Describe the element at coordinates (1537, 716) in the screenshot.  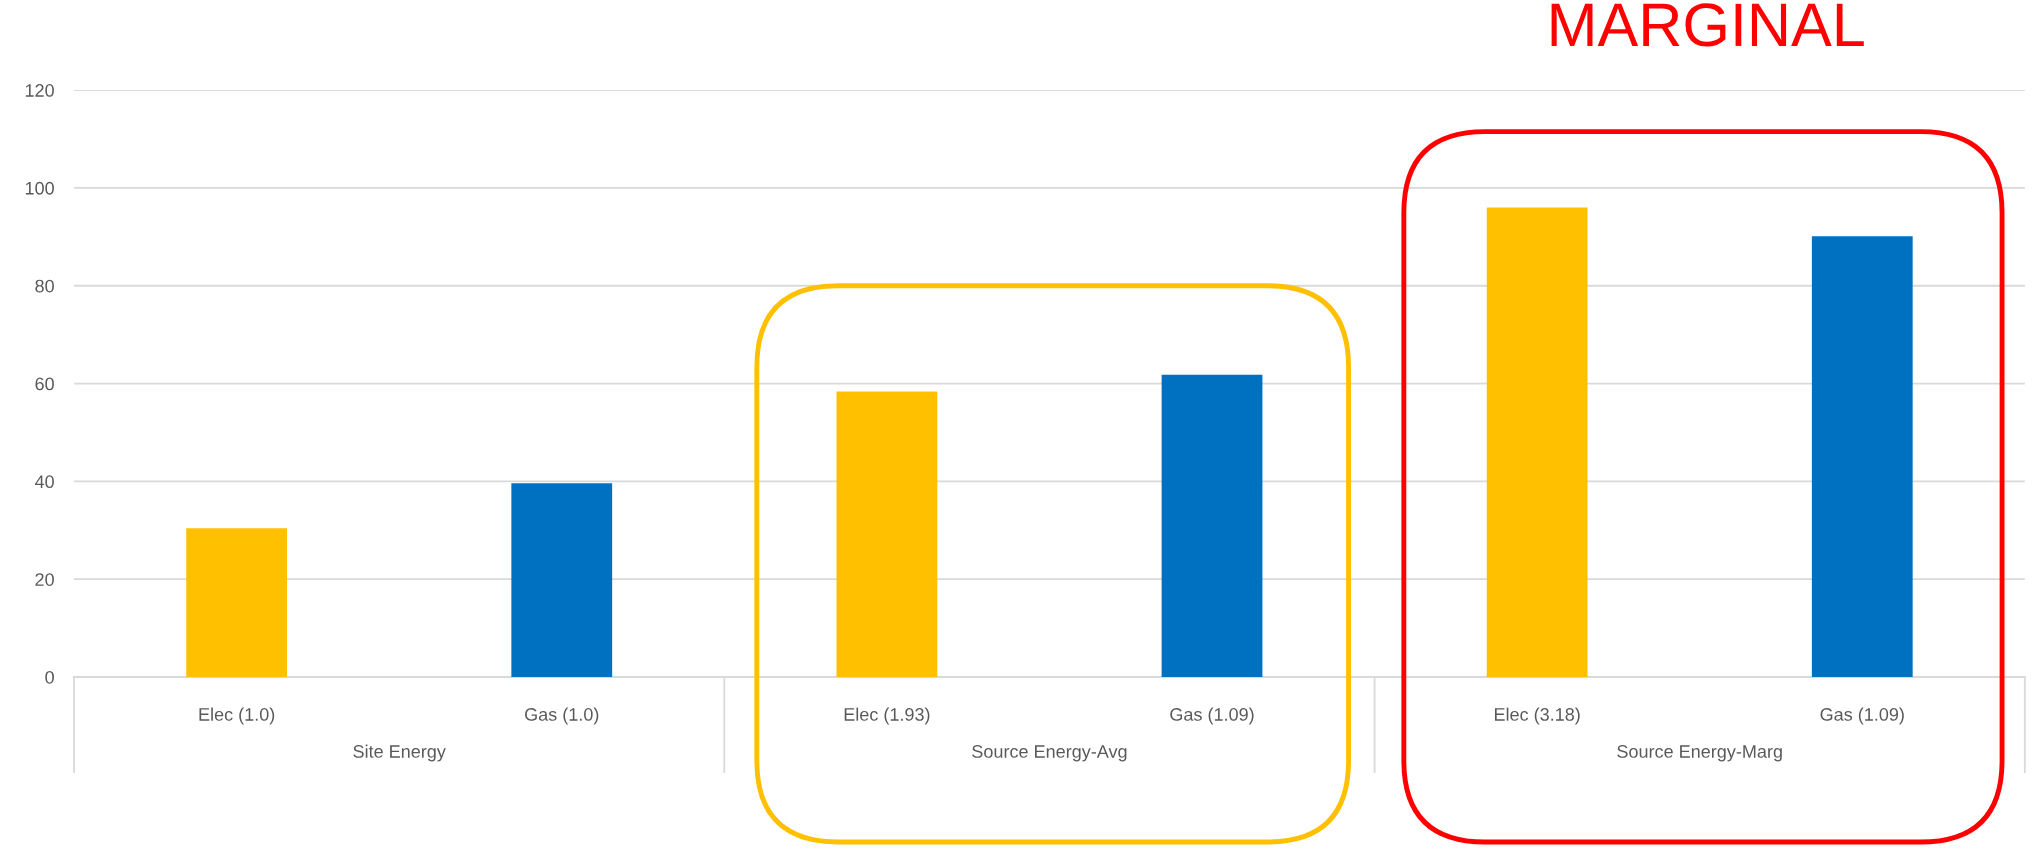
I see `x-tick-label: Elec (3.18)` at that location.